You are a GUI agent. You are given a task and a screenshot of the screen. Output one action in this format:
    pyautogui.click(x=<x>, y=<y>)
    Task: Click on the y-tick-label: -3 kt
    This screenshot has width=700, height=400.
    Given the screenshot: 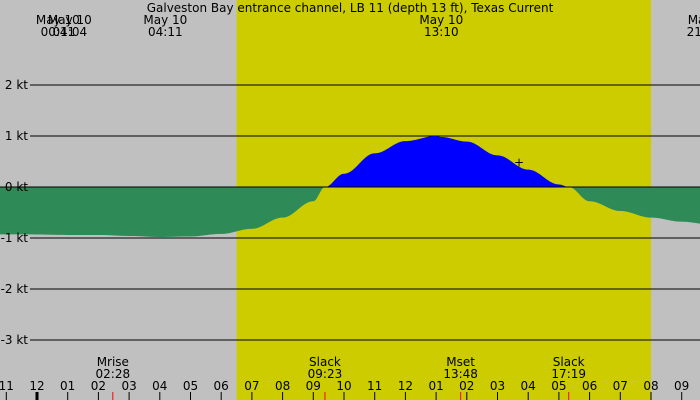 What is the action you would take?
    pyautogui.click(x=15, y=340)
    